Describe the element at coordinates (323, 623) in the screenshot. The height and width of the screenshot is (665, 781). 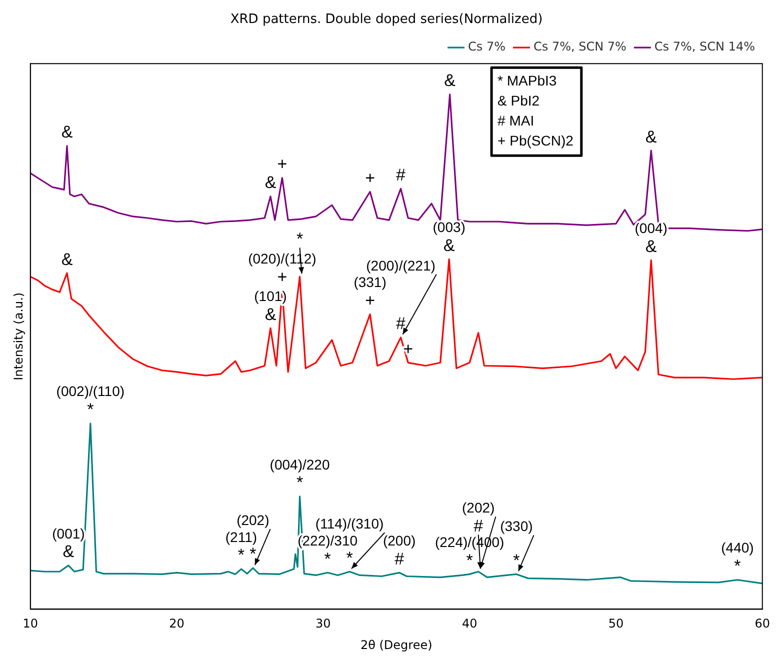
I see `x-tick-label: 30` at that location.